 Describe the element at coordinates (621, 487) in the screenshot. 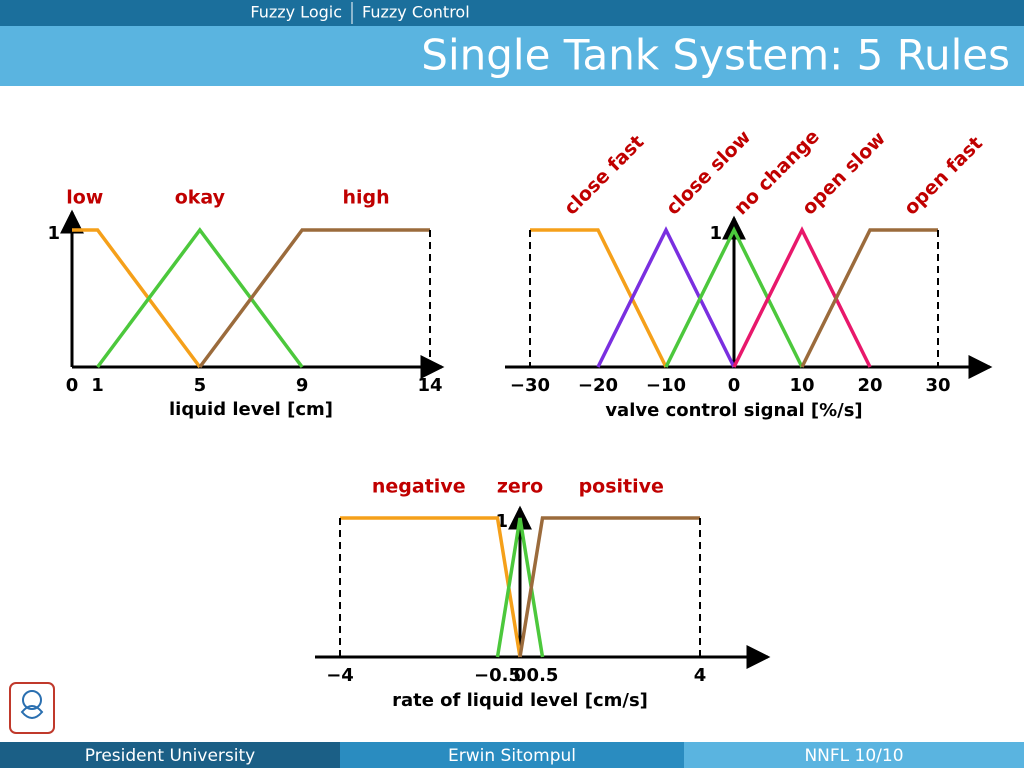

I see `series-label: positive` at that location.